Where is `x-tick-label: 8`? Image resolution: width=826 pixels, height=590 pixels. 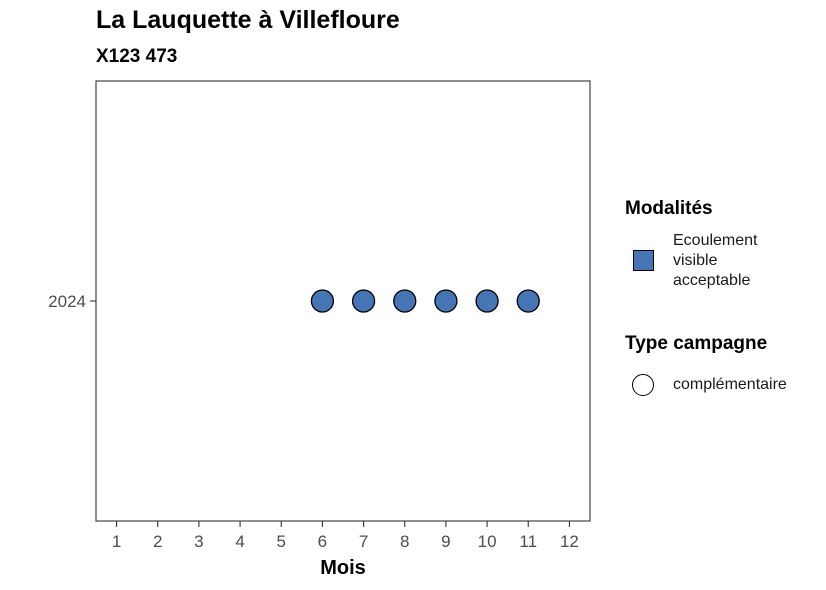 x-tick-label: 8 is located at coordinates (404, 541).